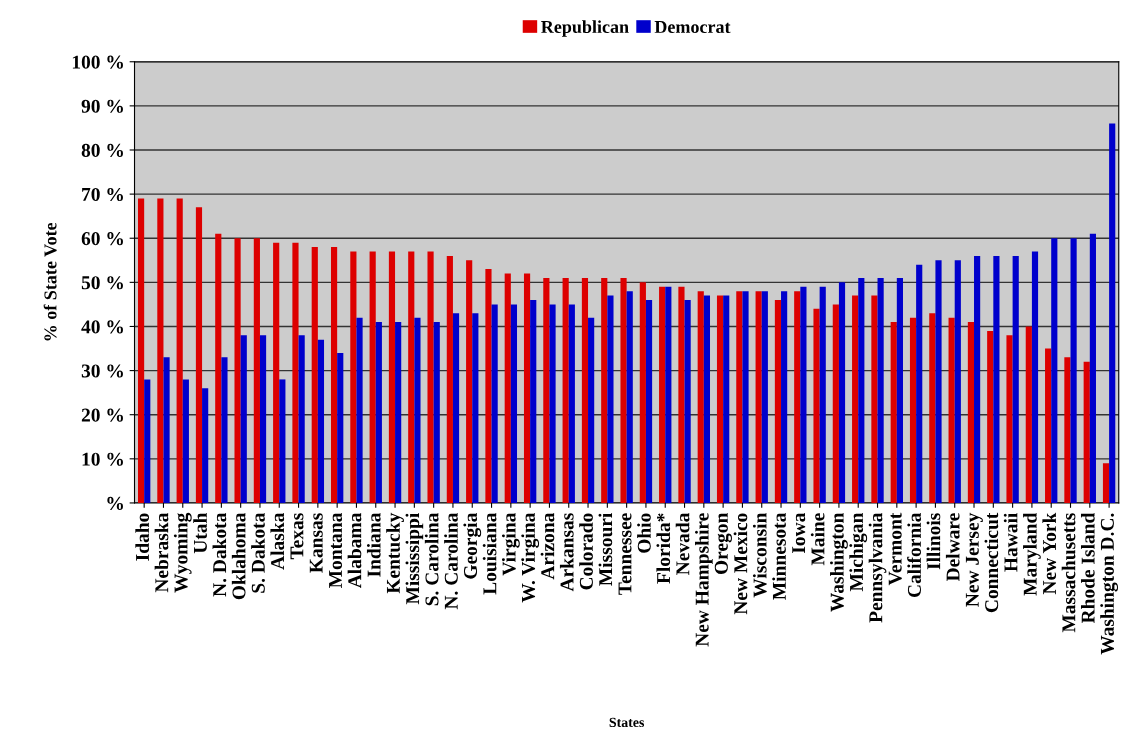  I want to click on y-tick-label: 30 %, so click(102, 371).